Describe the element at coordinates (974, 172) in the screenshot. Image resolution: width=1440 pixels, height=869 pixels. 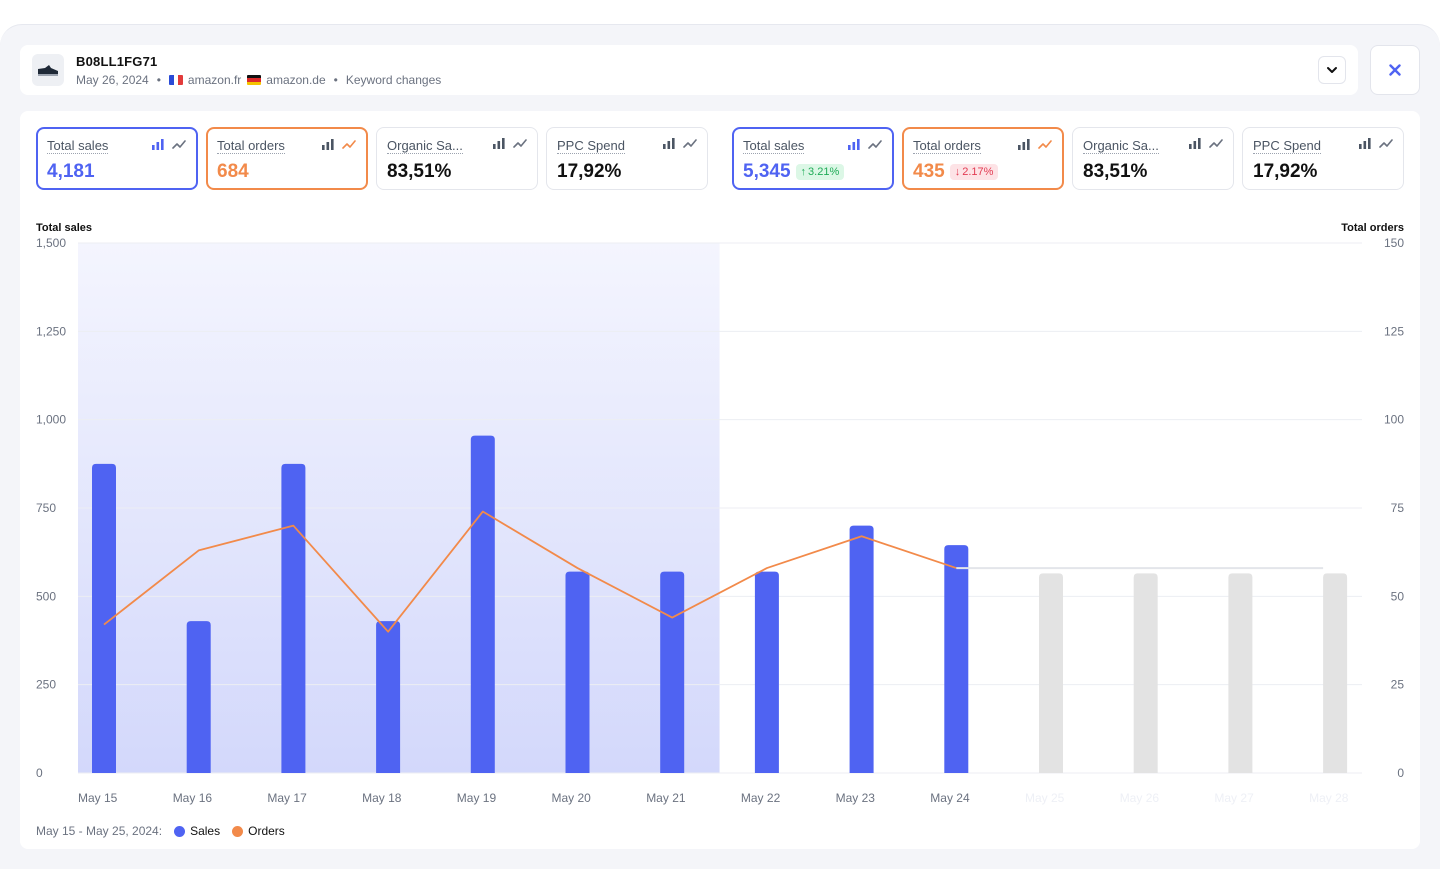
I see `change-badge-down: ↓ 2.17%` at that location.